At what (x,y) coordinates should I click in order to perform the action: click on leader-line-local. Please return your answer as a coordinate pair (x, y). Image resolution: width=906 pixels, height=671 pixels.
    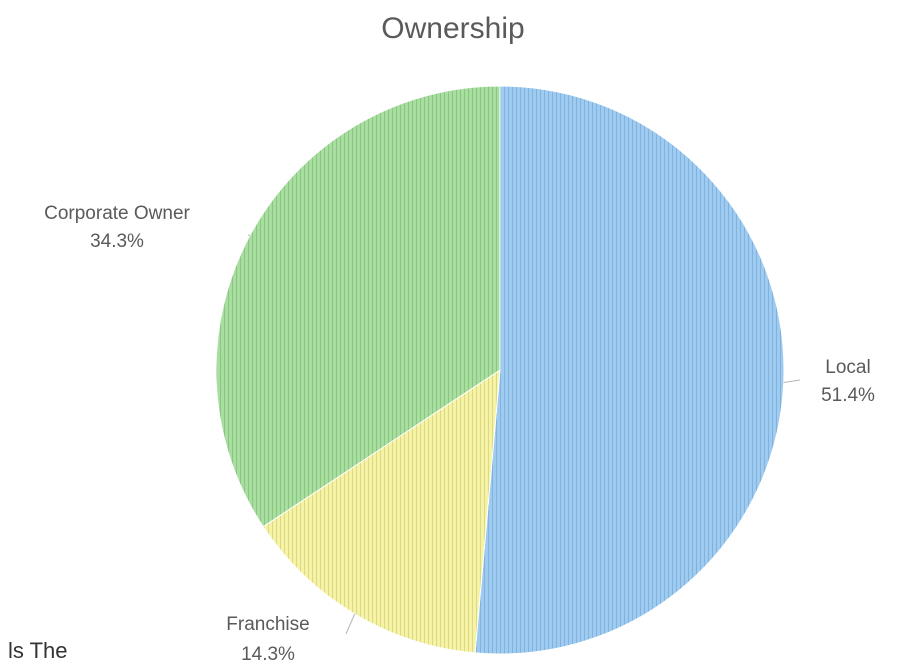
    Looking at the image, I should click on (792, 381).